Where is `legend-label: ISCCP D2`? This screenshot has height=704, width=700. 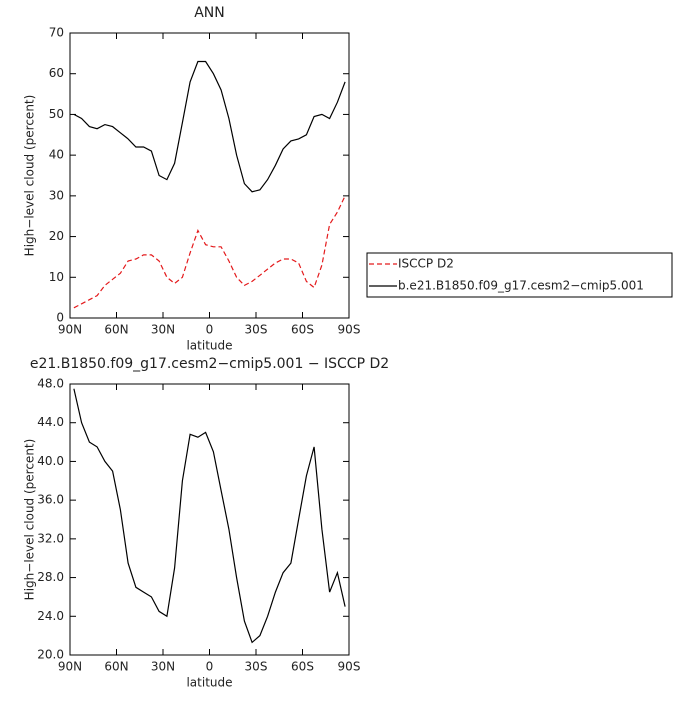 legend-label: ISCCP D2 is located at coordinates (426, 264).